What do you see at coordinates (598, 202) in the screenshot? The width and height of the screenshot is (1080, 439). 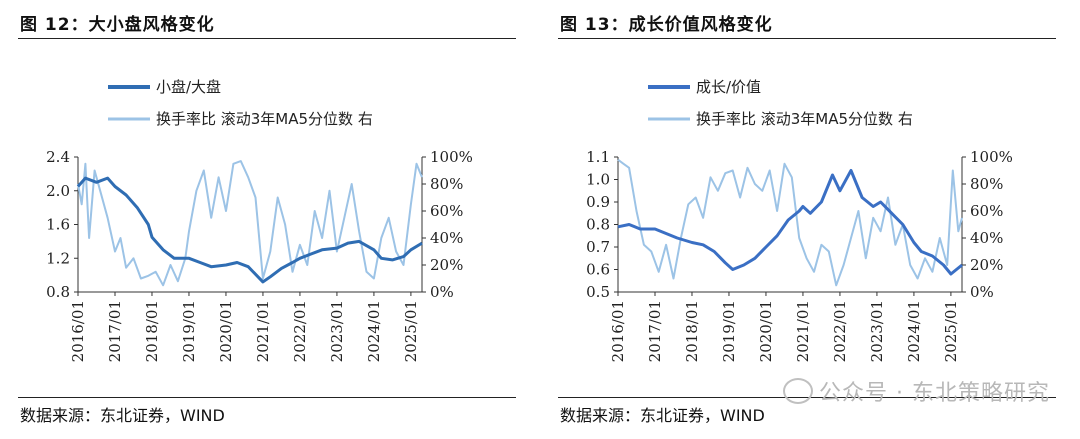 I see `left-tick-label: 0.9` at bounding box center [598, 202].